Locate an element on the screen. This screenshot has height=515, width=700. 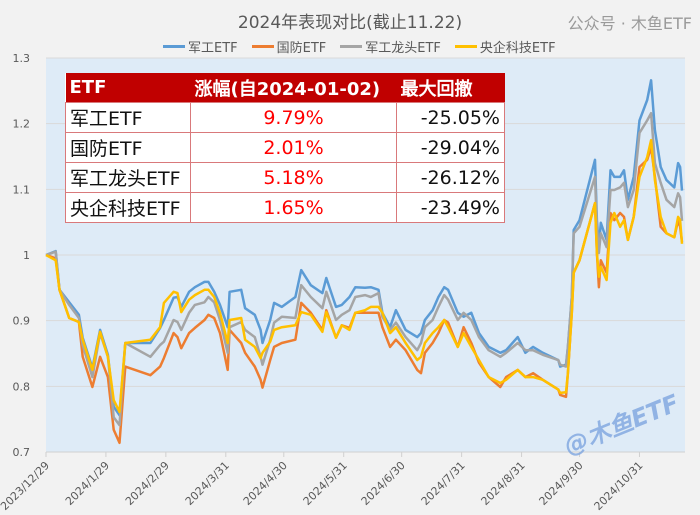
legend-item: 国防ETF is located at coordinates (289, 46).